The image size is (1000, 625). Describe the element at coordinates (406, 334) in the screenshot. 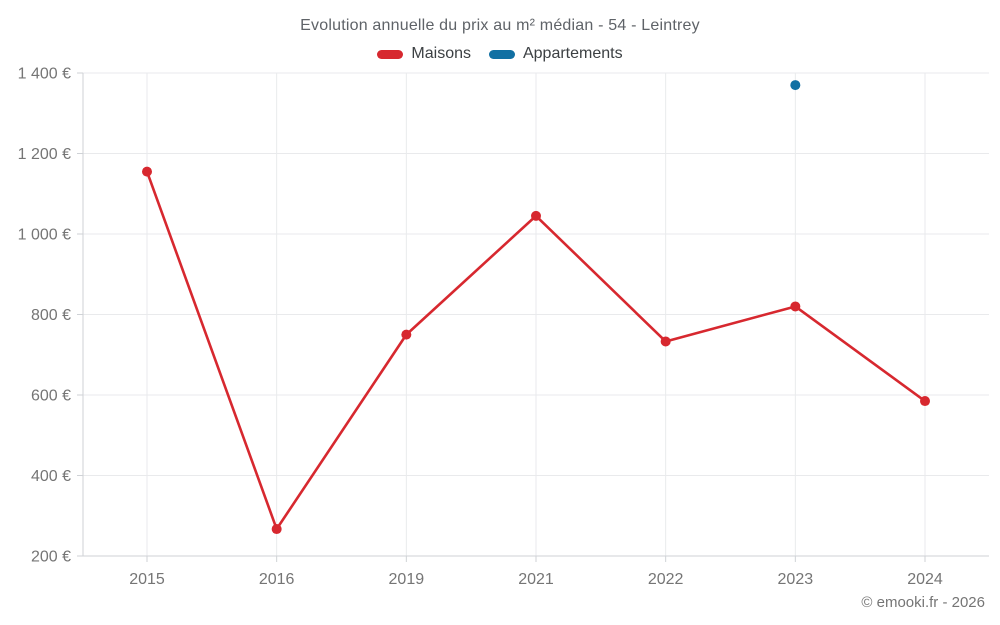

I see `data-point-maisons-2019` at that location.